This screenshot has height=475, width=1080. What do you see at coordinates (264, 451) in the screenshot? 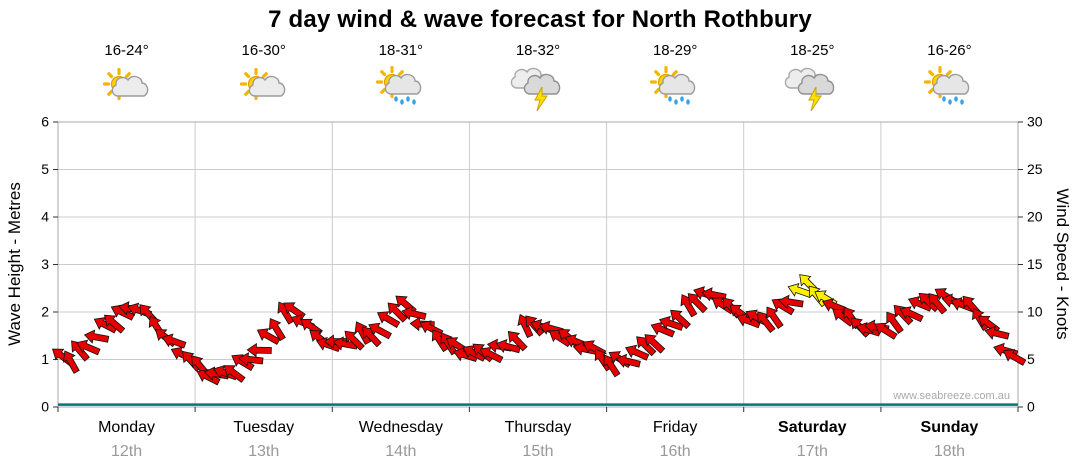
I see `day-date-label: 13th` at bounding box center [264, 451].